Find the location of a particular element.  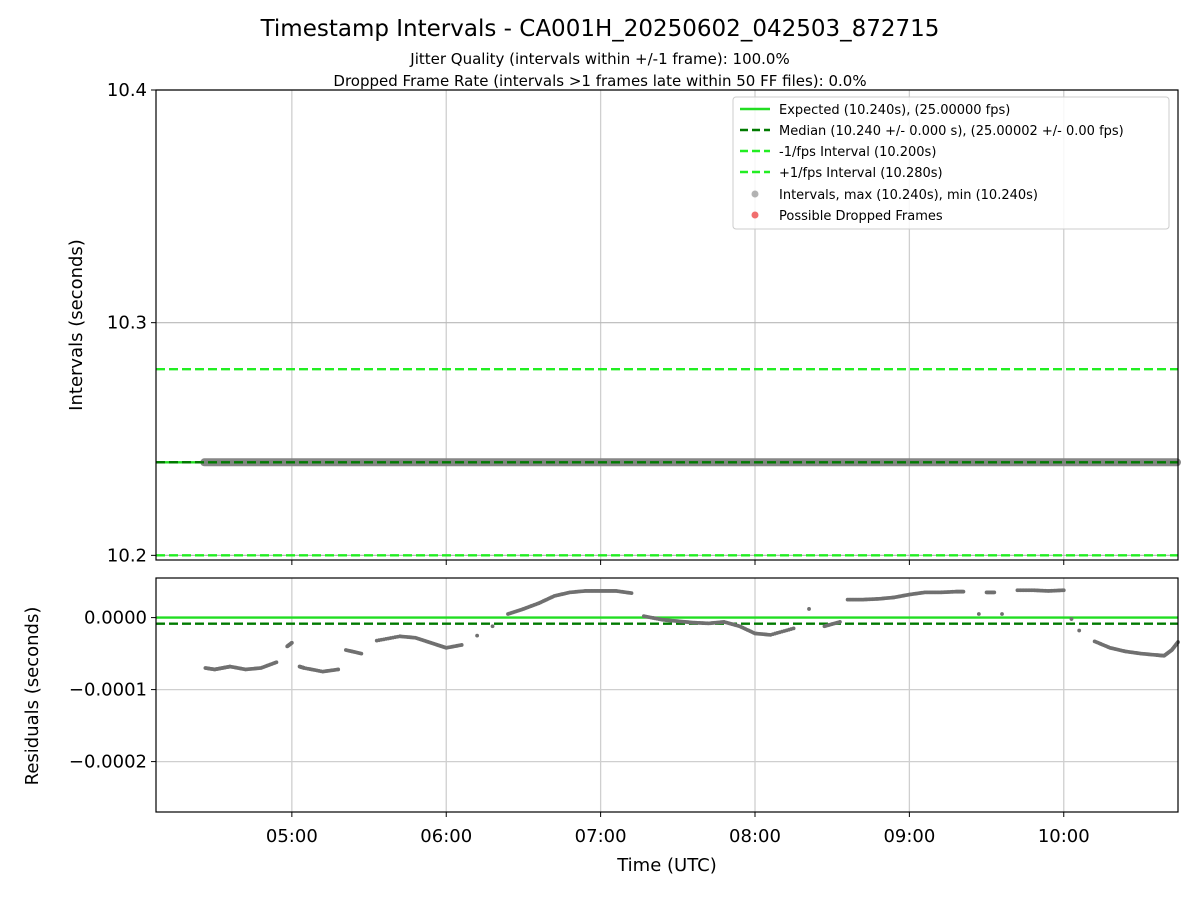

legend-label-expected: Expected (10.240s), (25.00000 fps) is located at coordinates (894, 110).